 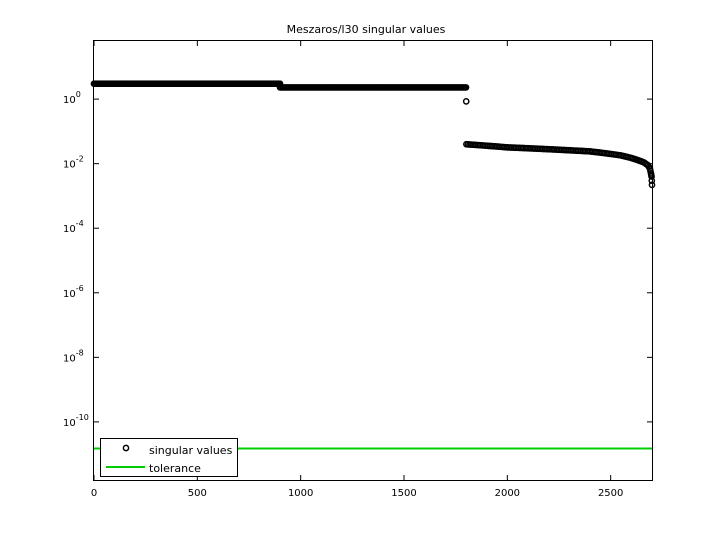 I want to click on legend: singular values tolerance, so click(x=169, y=457).